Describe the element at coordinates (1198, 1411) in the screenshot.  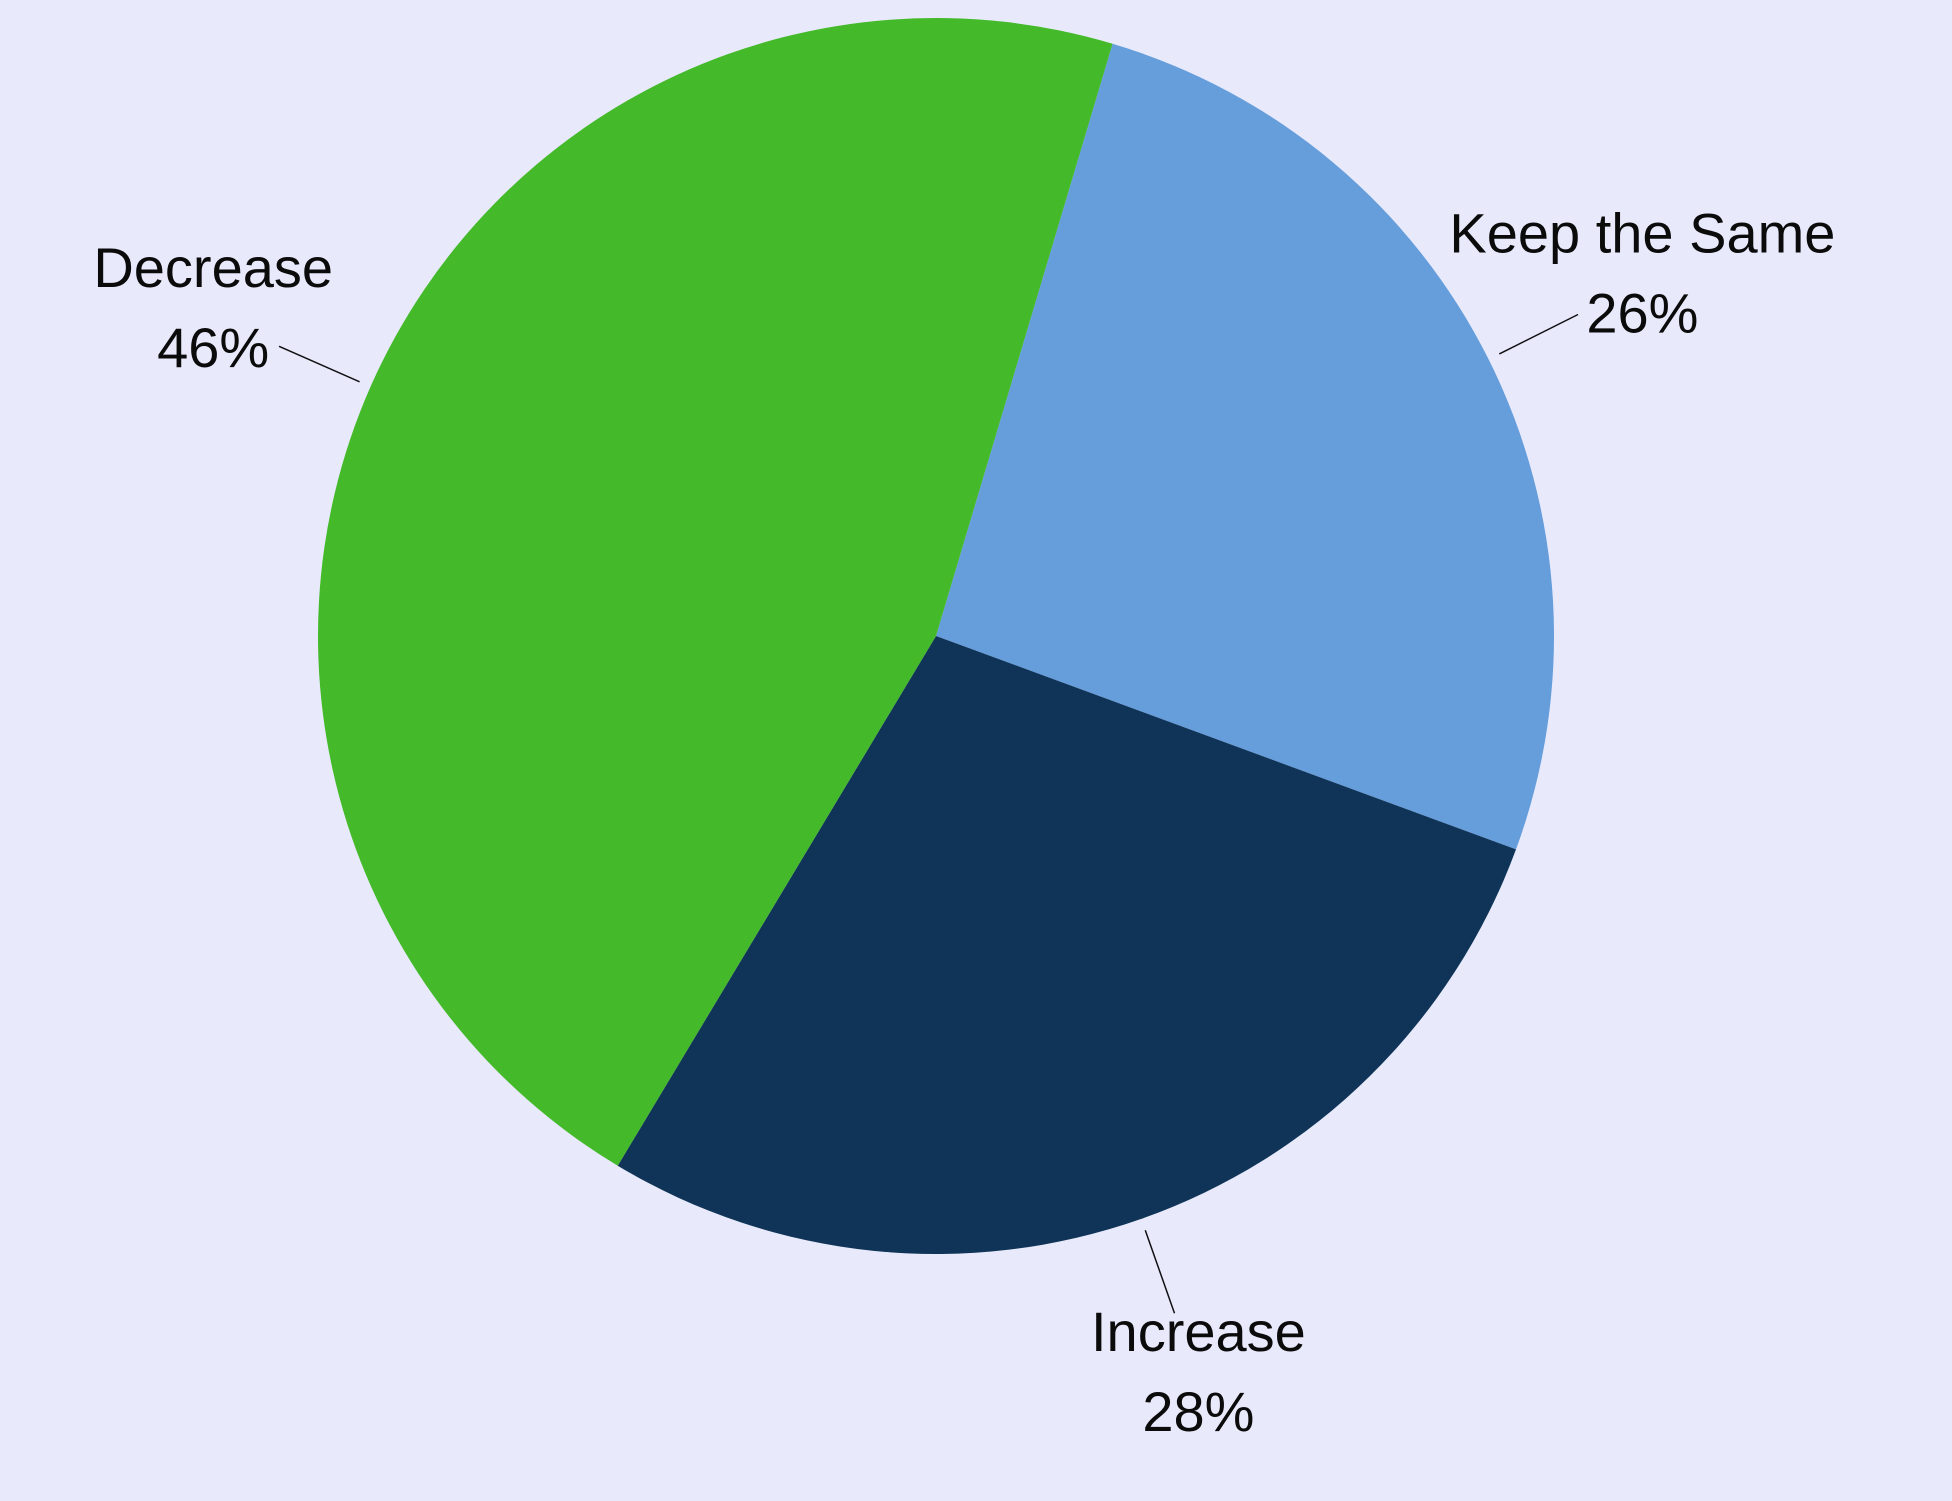
I see `slice-value-increase: 28%` at that location.